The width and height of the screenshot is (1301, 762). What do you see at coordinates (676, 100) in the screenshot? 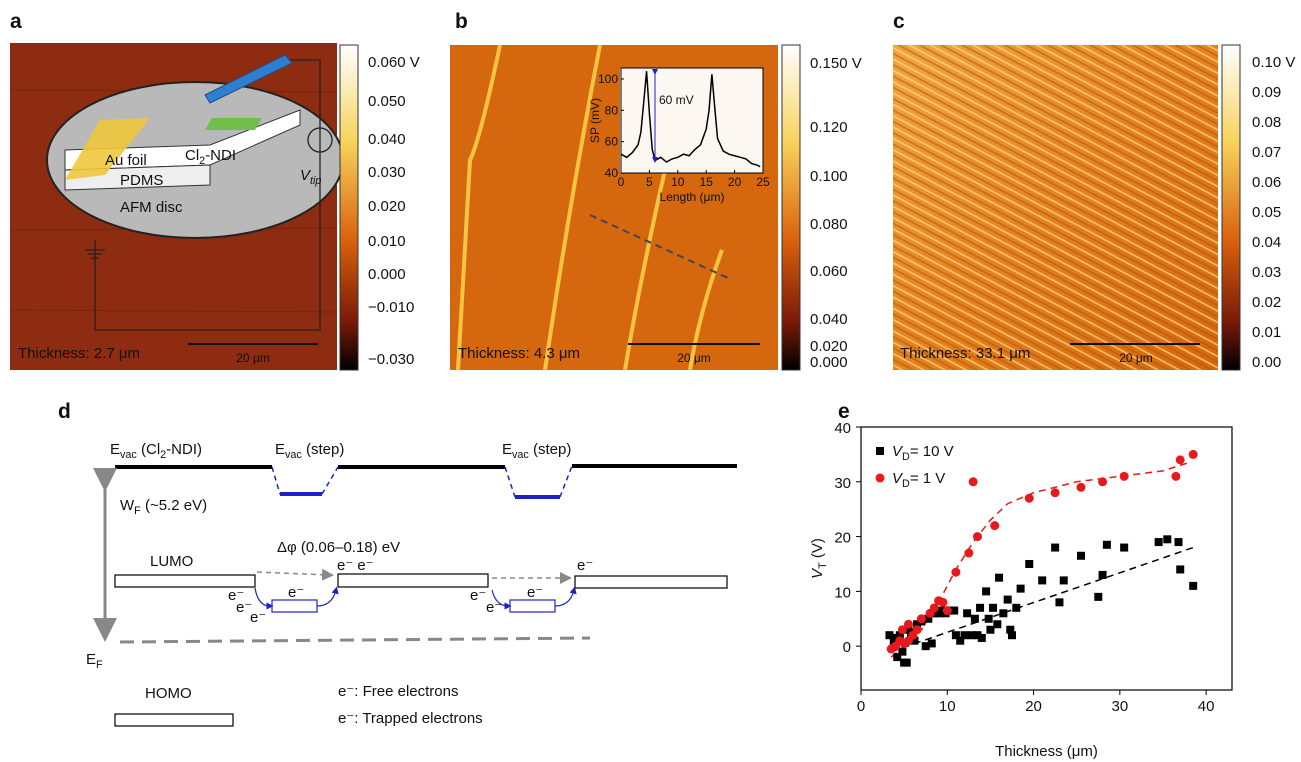
I see `inset-annotation: 60 mV` at bounding box center [676, 100].